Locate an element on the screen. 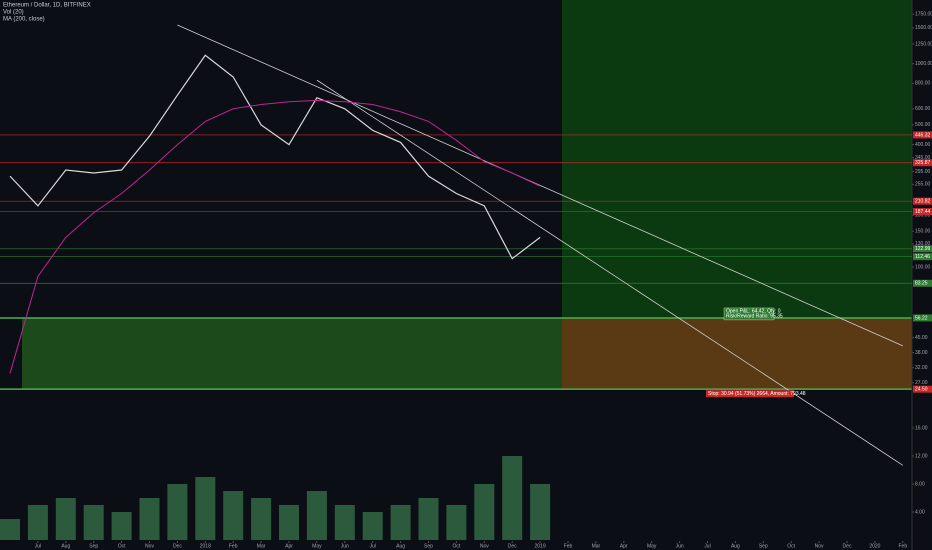 This screenshot has width=932, height=550. y-tick-label: 600.00 is located at coordinates (923, 109).